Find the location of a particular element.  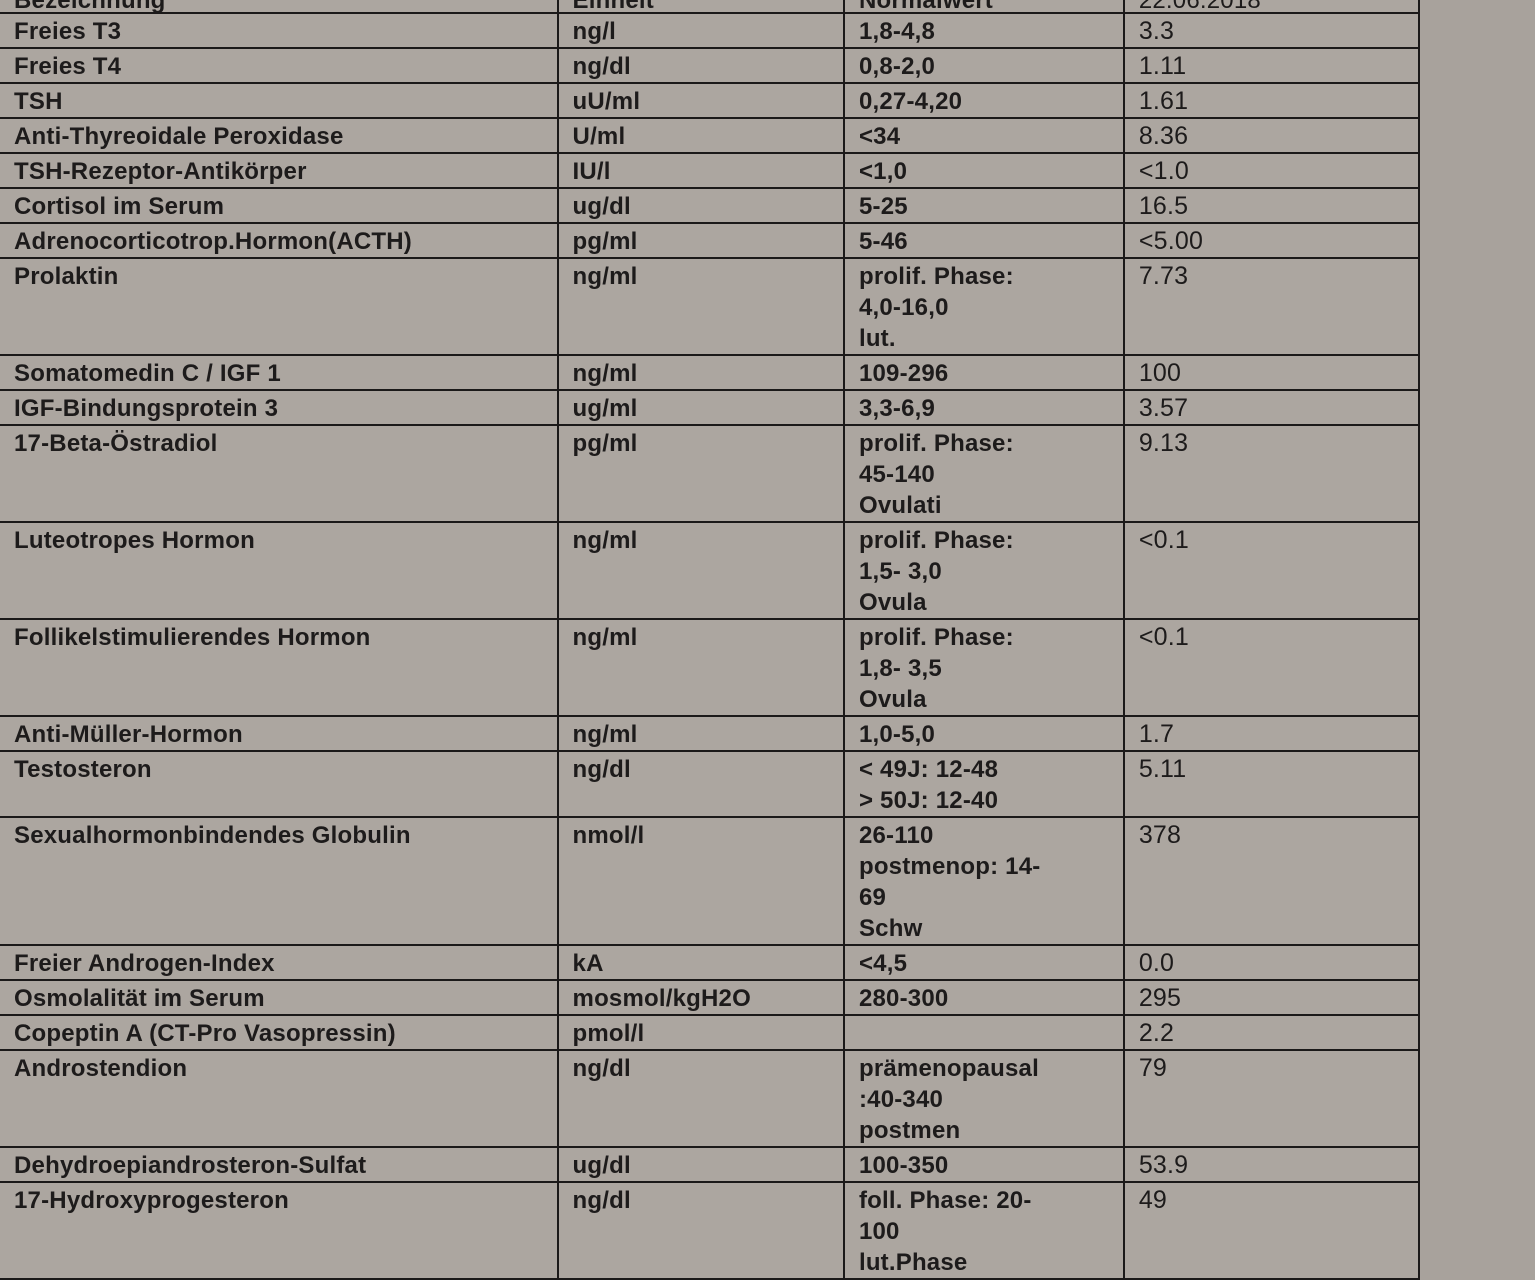

row-value: 295 is located at coordinates (1271, 997).